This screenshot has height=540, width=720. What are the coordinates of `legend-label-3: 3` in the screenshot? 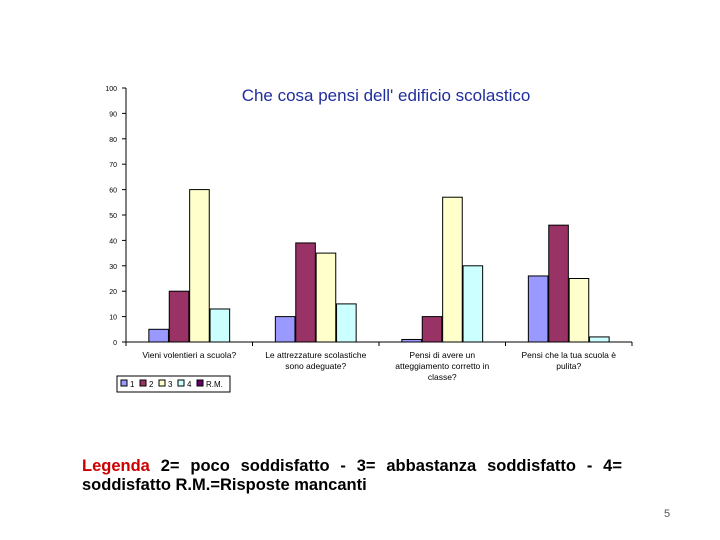 It's located at (170, 384).